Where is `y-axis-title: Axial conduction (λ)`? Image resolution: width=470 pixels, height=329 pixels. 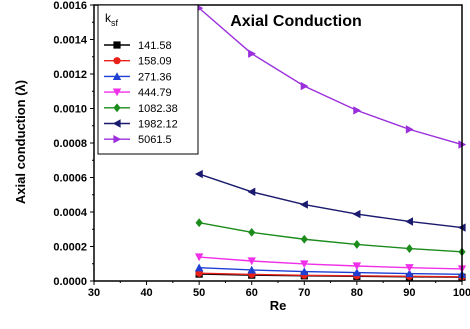 y-axis-title: Axial conduction (λ) is located at coordinates (20, 142).